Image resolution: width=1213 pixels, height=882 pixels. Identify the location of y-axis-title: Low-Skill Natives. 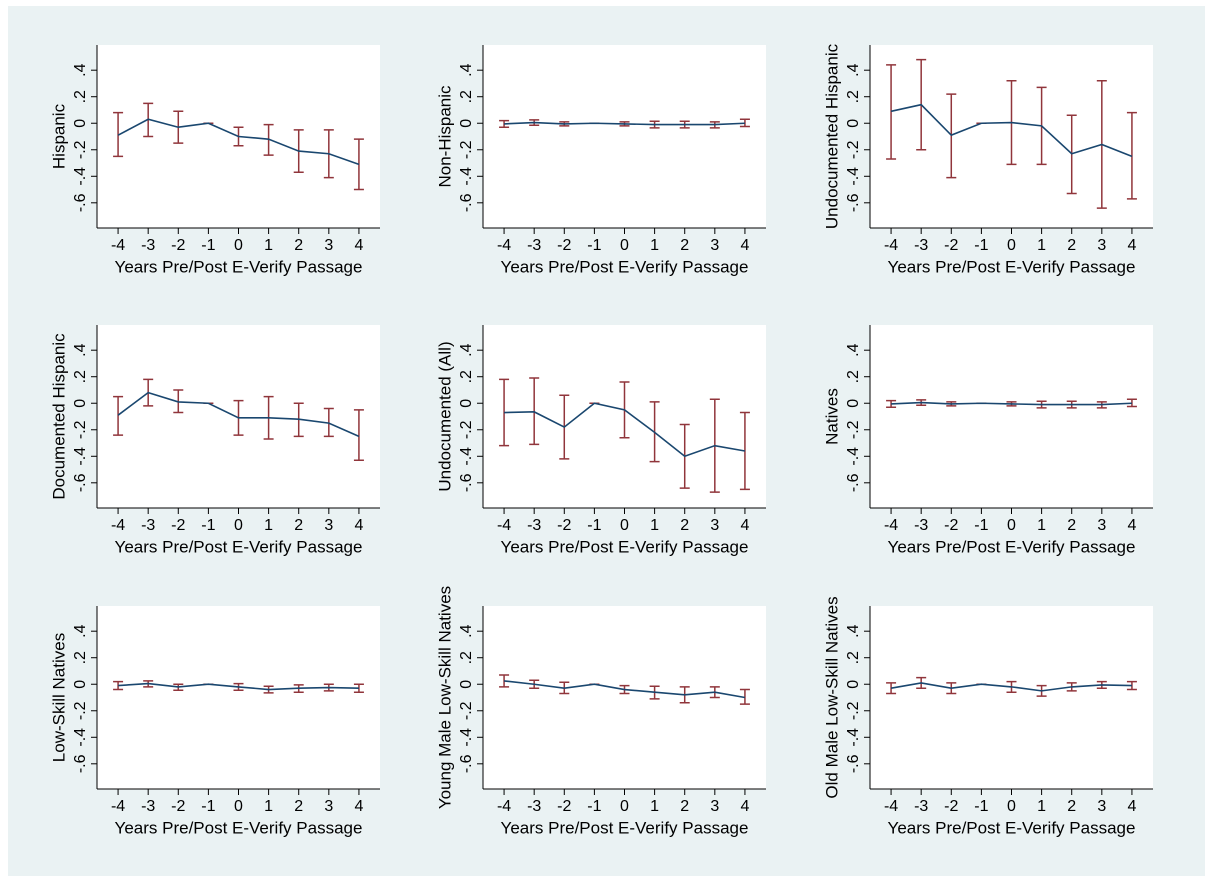
(58, 697).